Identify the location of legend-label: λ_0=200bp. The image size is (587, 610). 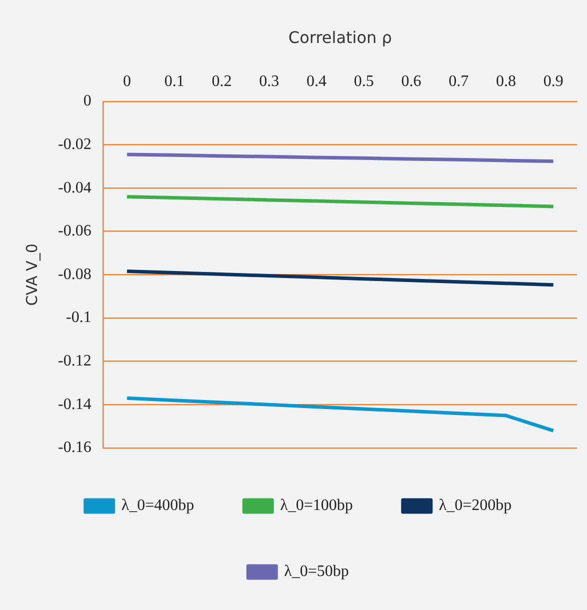
(475, 505).